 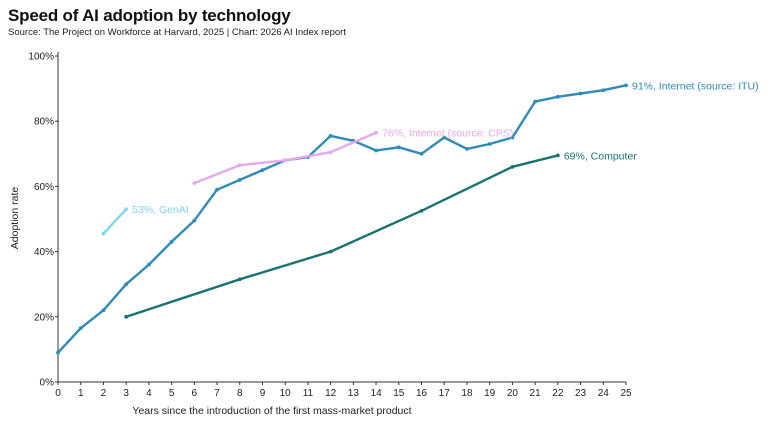 What do you see at coordinates (422, 393) in the screenshot?
I see `x-tick-label: 16` at bounding box center [422, 393].